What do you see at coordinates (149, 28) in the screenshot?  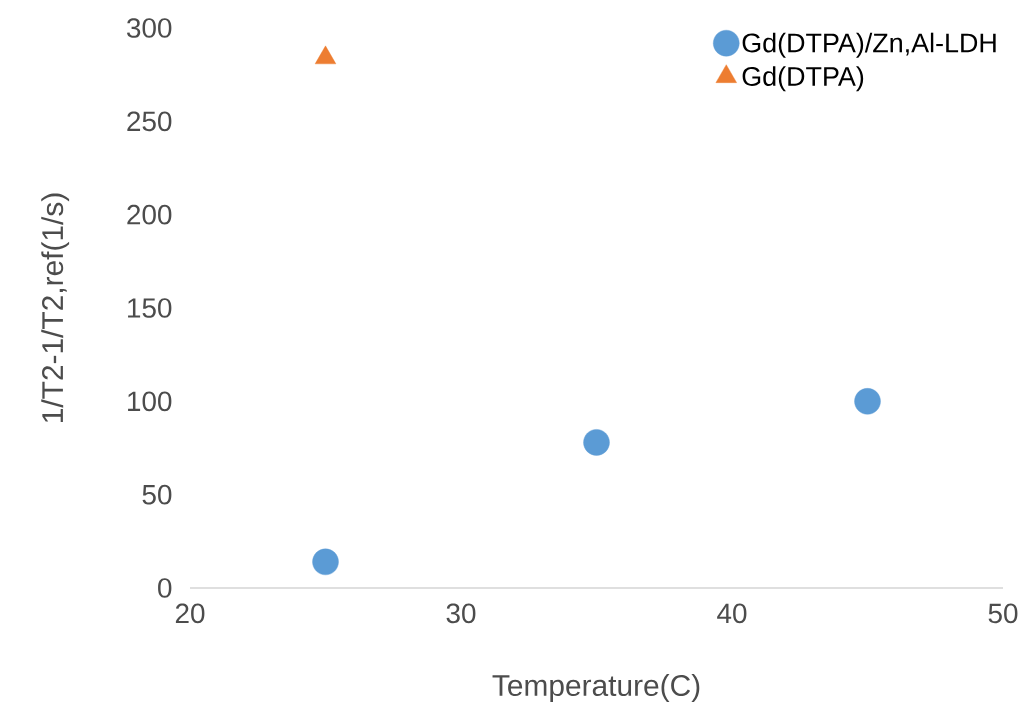 I see `y-tick-label: 300` at bounding box center [149, 28].